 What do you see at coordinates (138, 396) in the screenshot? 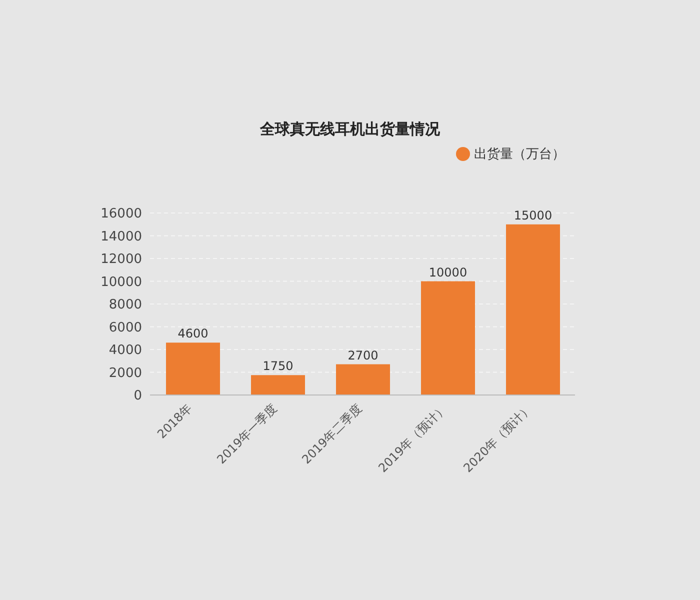
I see `y-tick-label: 0` at bounding box center [138, 396].